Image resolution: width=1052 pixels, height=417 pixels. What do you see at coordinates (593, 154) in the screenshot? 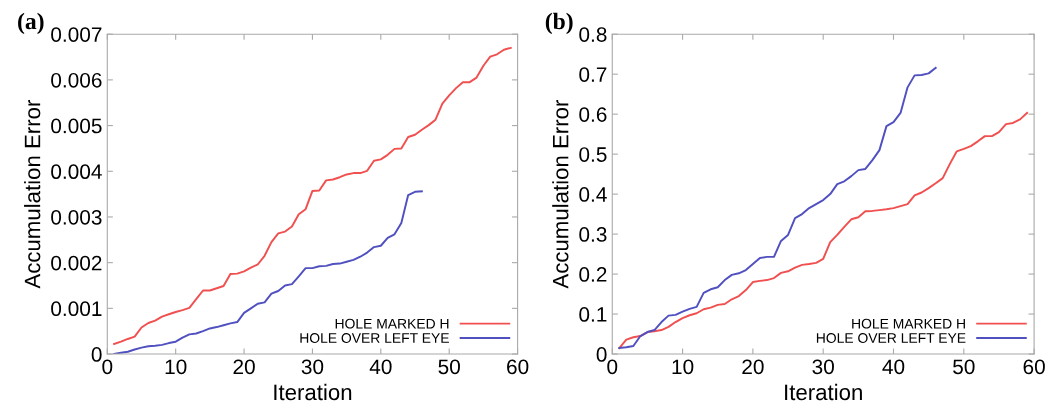
I see `y-tick-label: 0.5` at bounding box center [593, 154].